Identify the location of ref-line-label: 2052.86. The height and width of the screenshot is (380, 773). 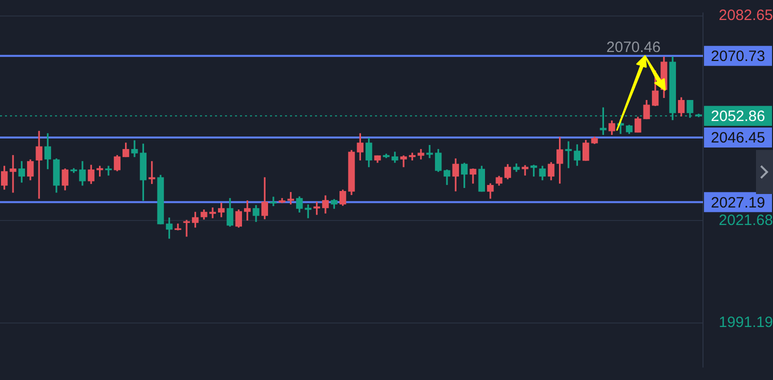
(738, 117).